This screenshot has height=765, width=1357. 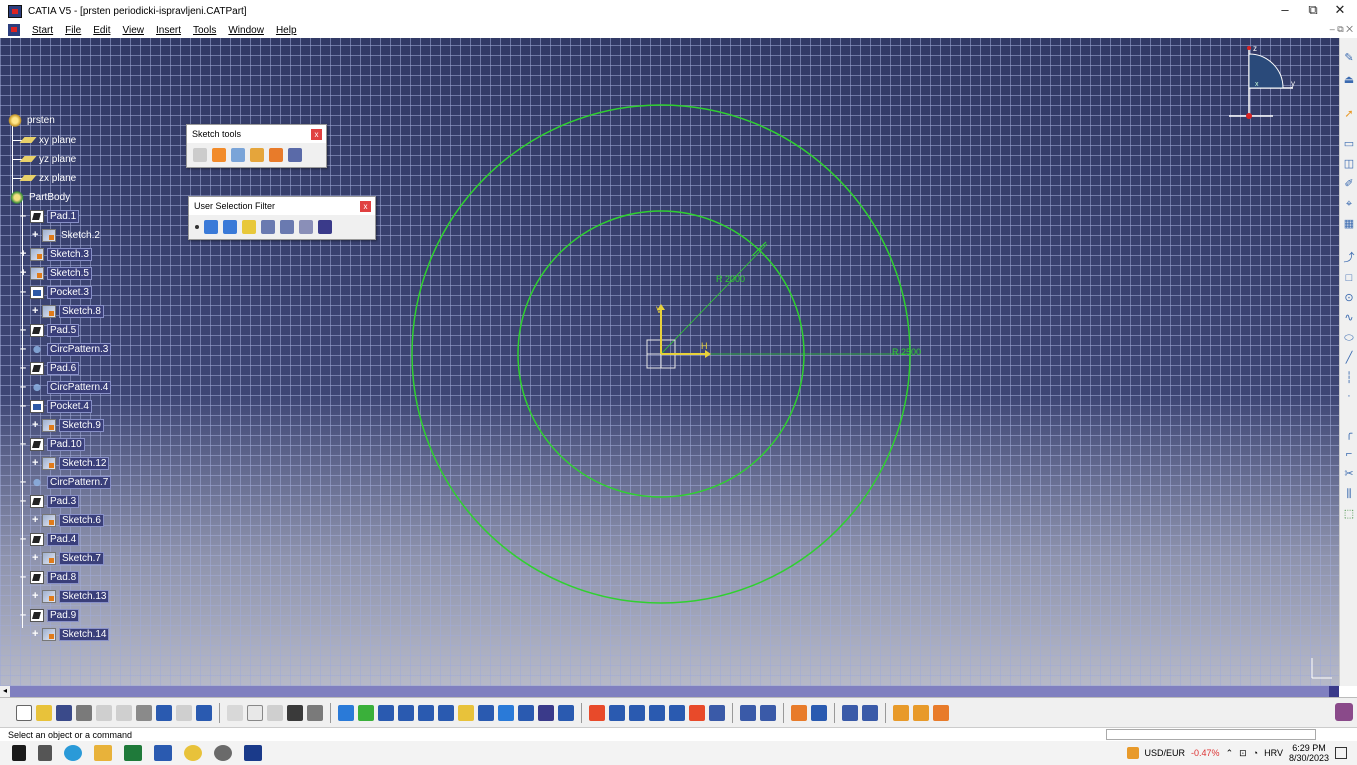 What do you see at coordinates (163, 753) in the screenshot?
I see `word-icon` at bounding box center [163, 753].